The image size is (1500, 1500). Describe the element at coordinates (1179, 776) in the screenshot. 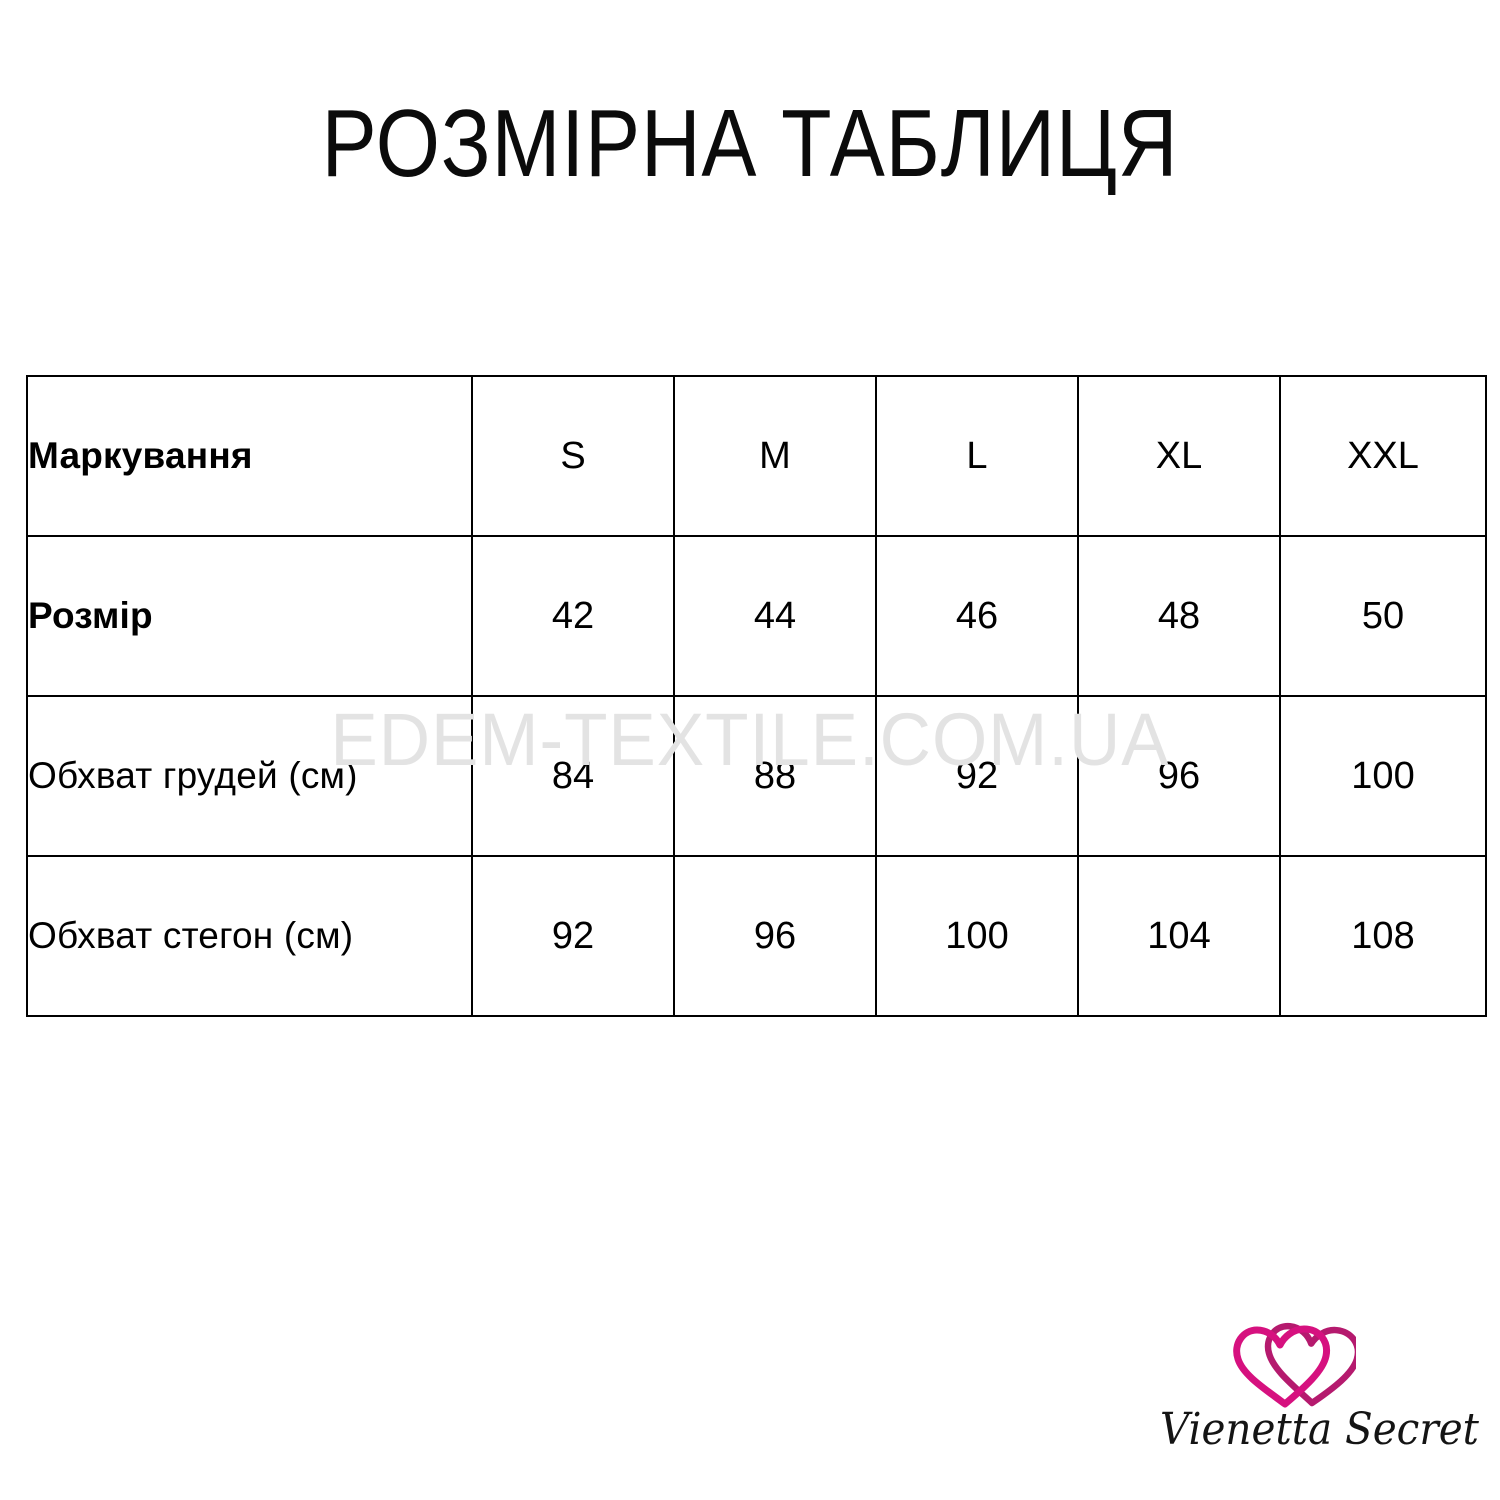

I see `bust-value-xl: 96` at that location.